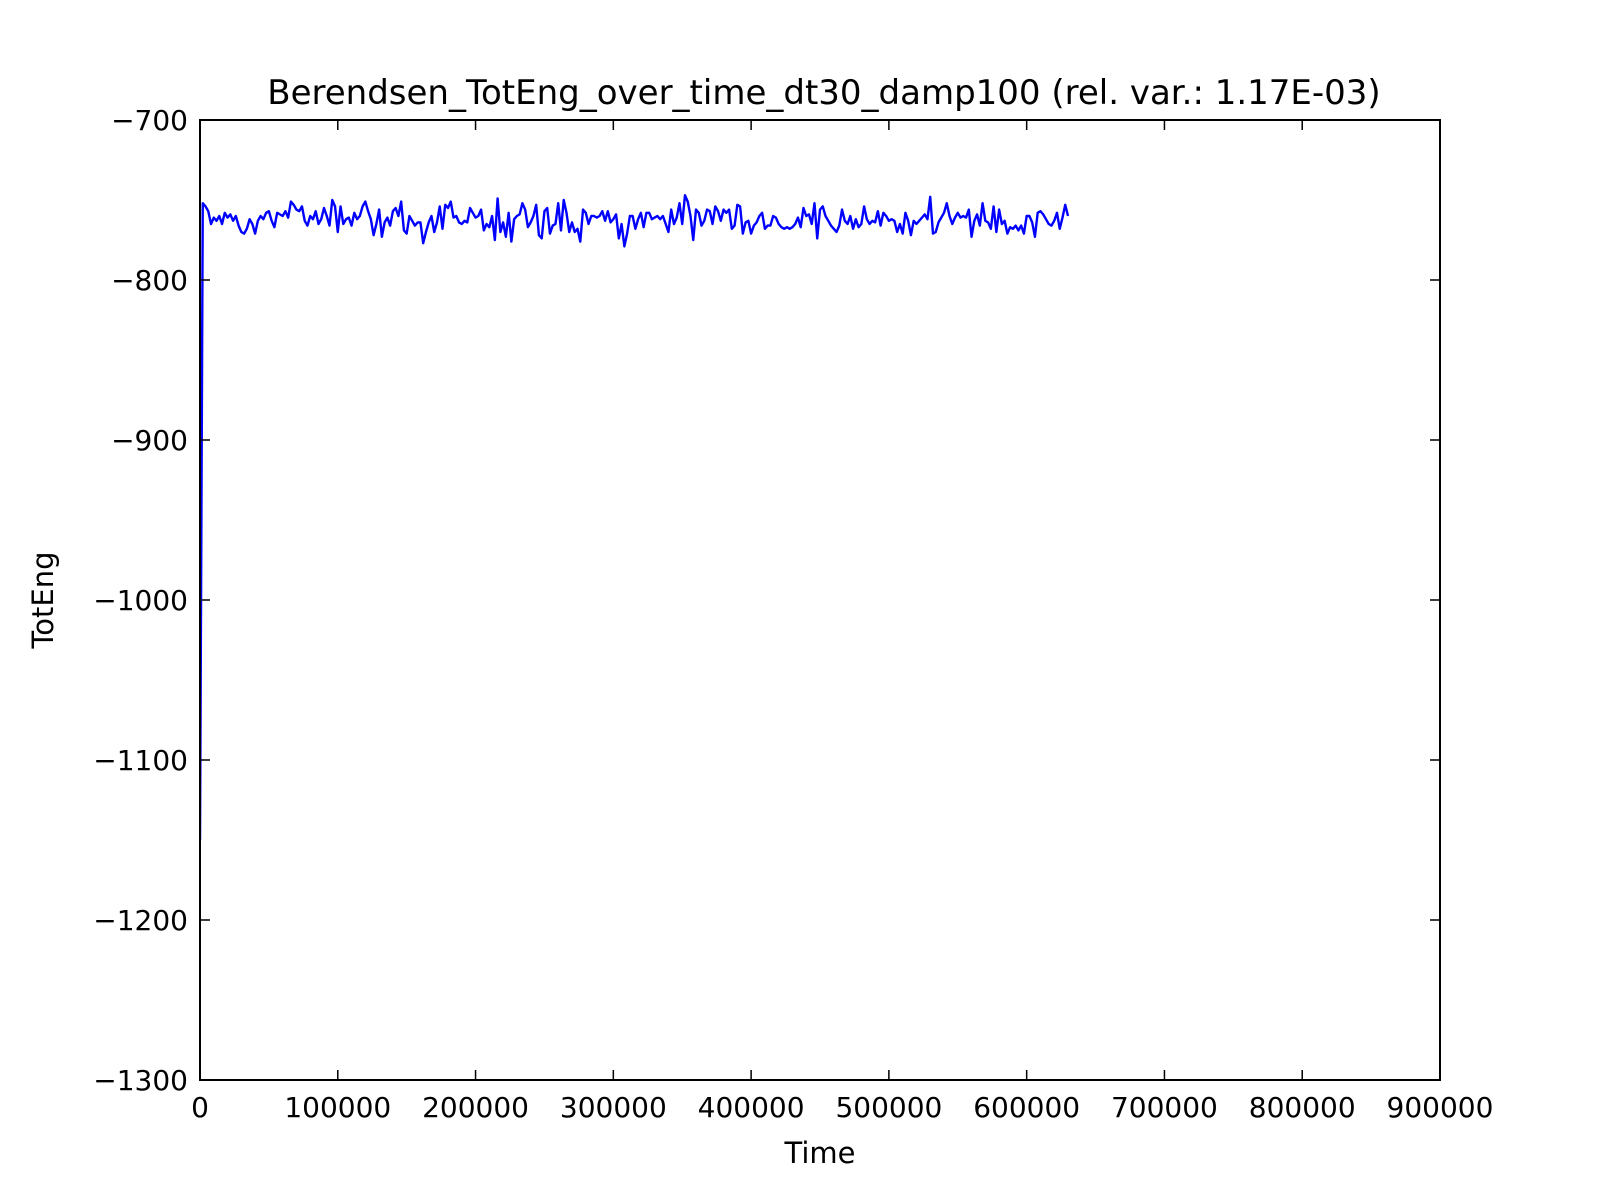  What do you see at coordinates (140, 600) in the screenshot?
I see `y-tick-label: −1000` at bounding box center [140, 600].